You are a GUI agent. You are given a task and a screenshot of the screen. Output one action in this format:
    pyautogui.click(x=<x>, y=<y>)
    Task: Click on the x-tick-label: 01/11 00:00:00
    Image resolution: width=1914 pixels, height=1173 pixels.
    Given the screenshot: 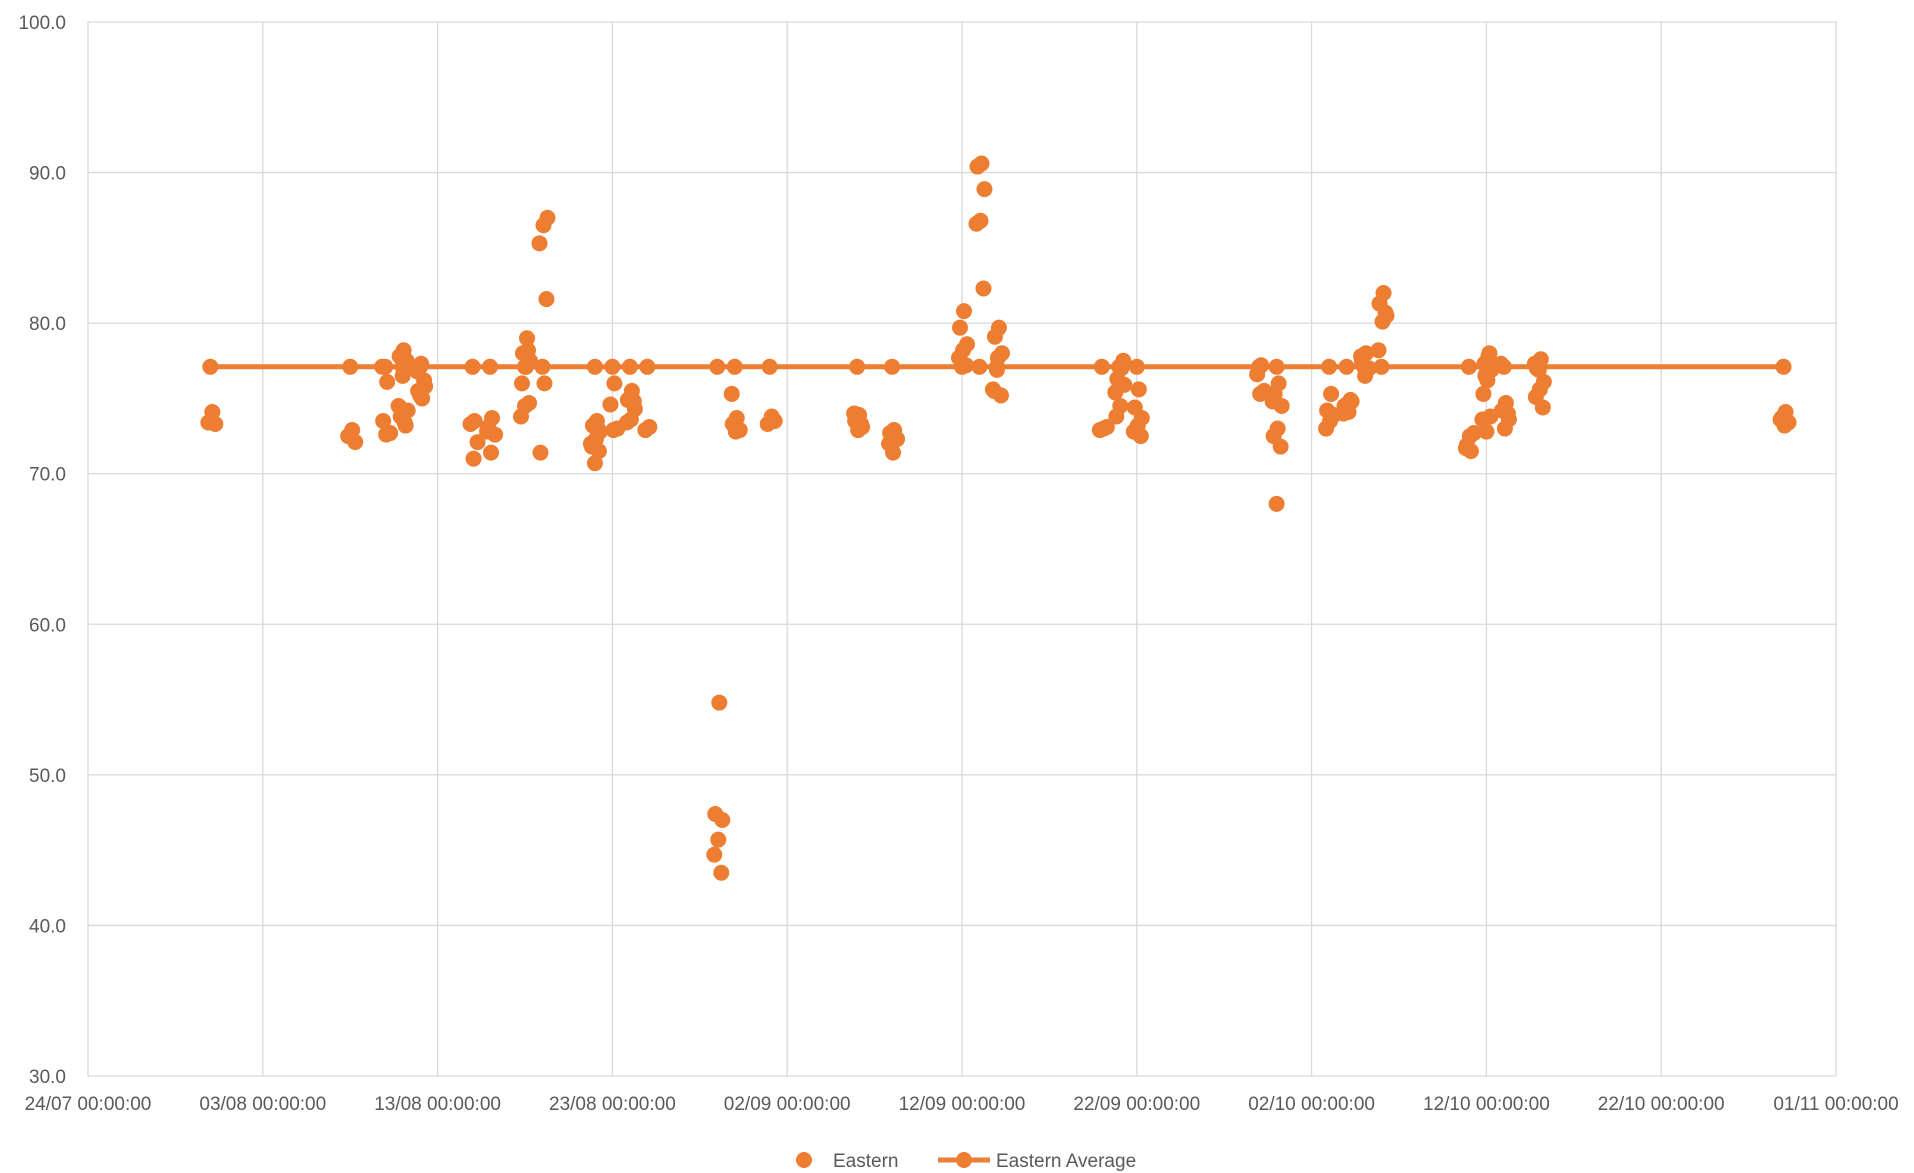 What is the action you would take?
    pyautogui.click(x=1835, y=1104)
    